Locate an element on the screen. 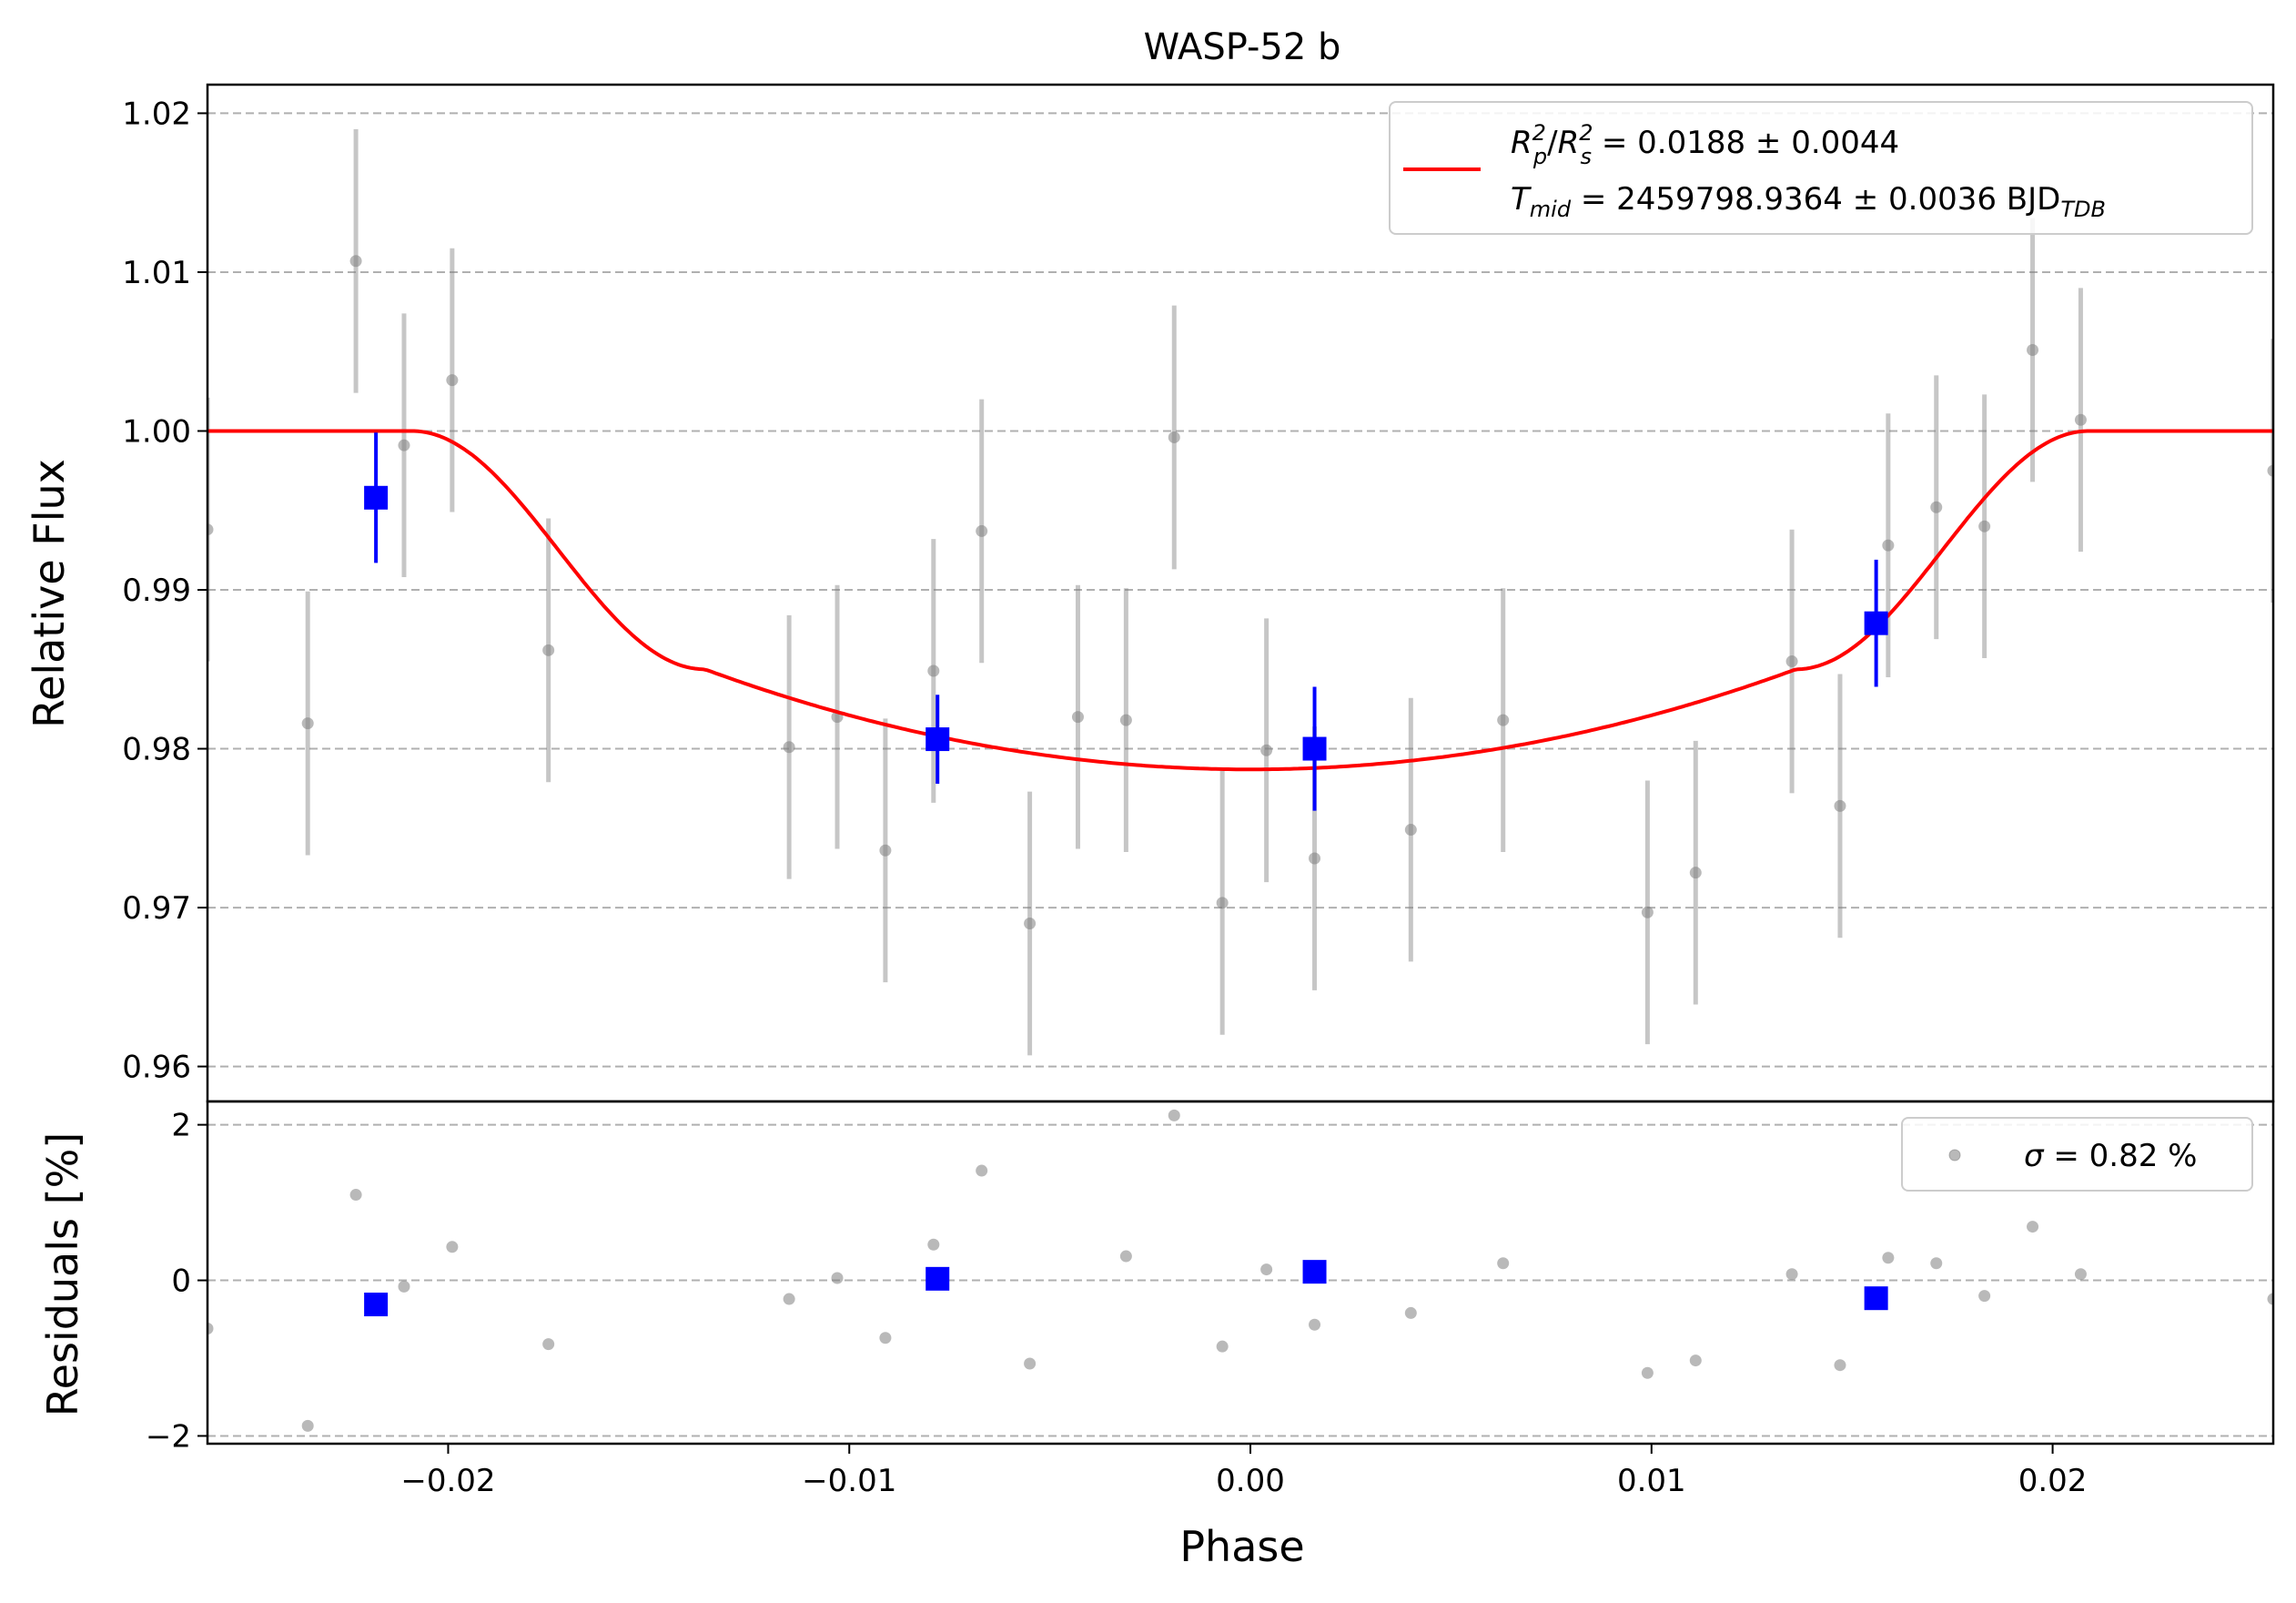 The image size is (2296, 1603). flux-y-tick-label: 1.00 is located at coordinates (156, 431).